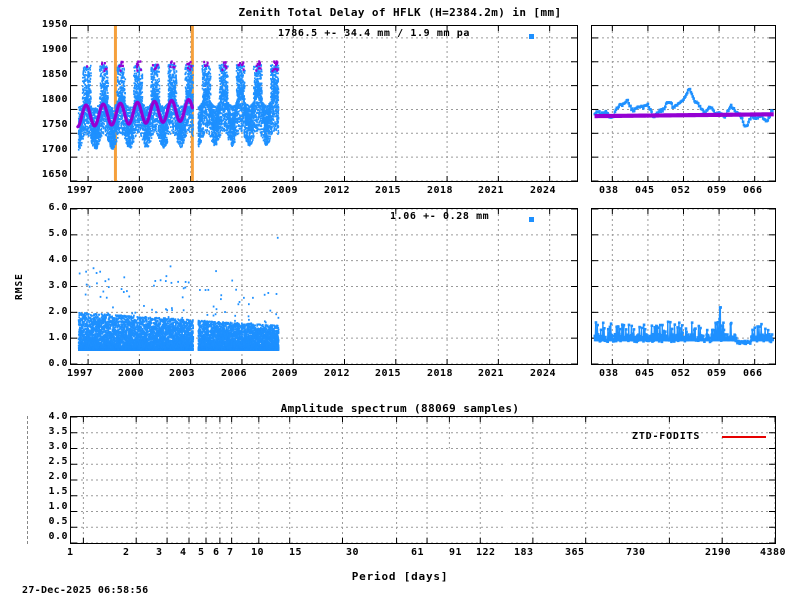 Image resolution: width=800 pixels, height=600 pixels. I want to click on spec-xtick-4: 4, so click(183, 552).